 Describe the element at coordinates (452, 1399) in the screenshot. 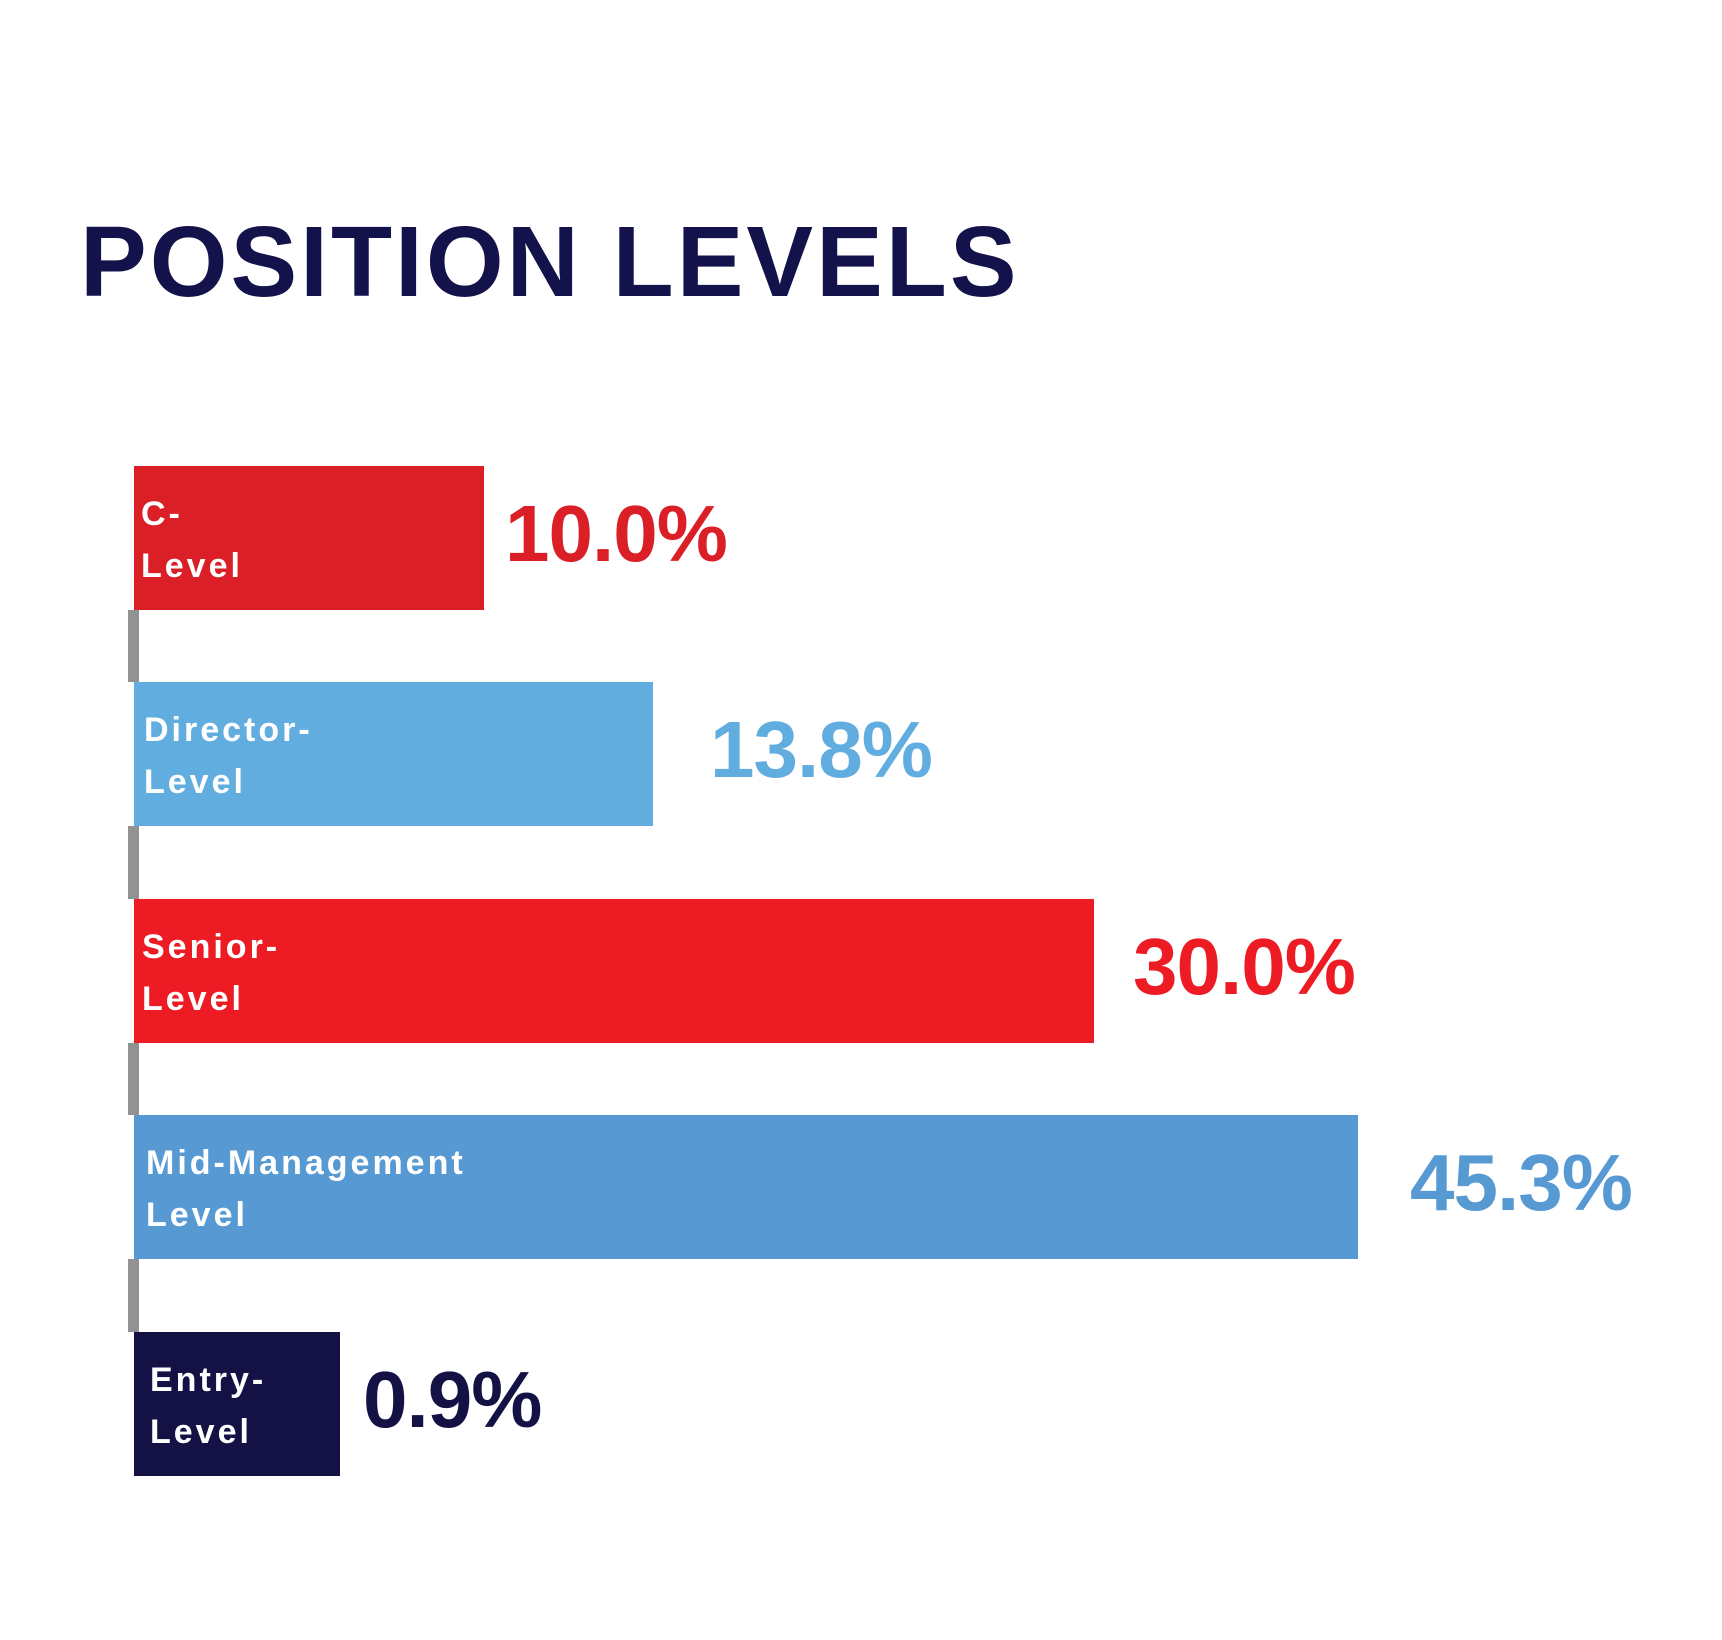

I see `value-label: 0.9%` at that location.